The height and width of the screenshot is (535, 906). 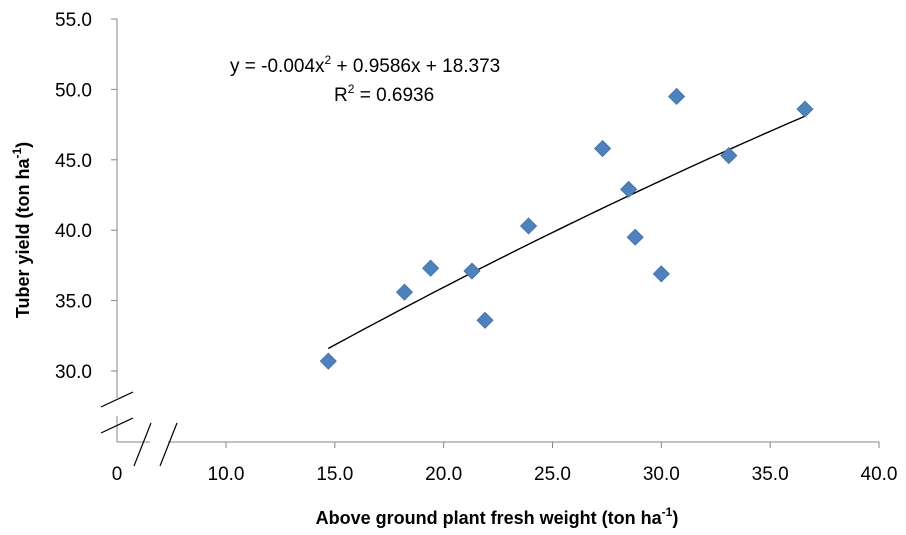 What do you see at coordinates (73, 302) in the screenshot?
I see `y-tick-label: 35.0` at bounding box center [73, 302].